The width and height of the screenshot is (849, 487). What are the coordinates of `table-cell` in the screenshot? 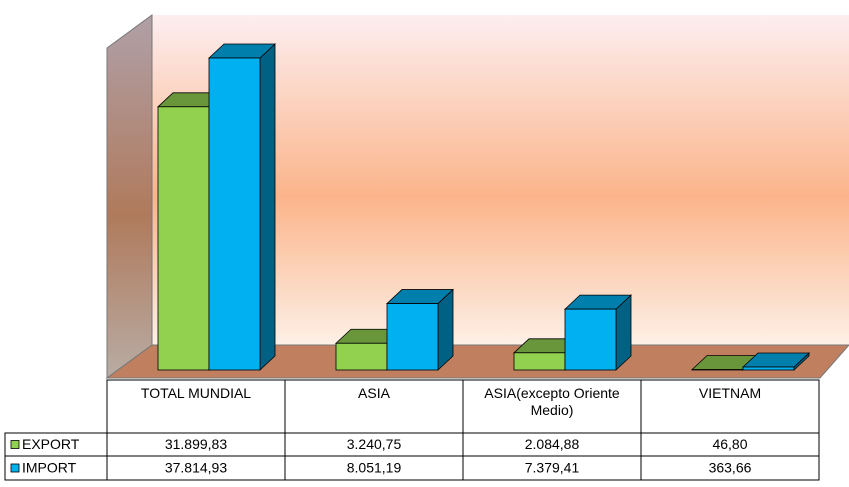 It's located at (730, 430).